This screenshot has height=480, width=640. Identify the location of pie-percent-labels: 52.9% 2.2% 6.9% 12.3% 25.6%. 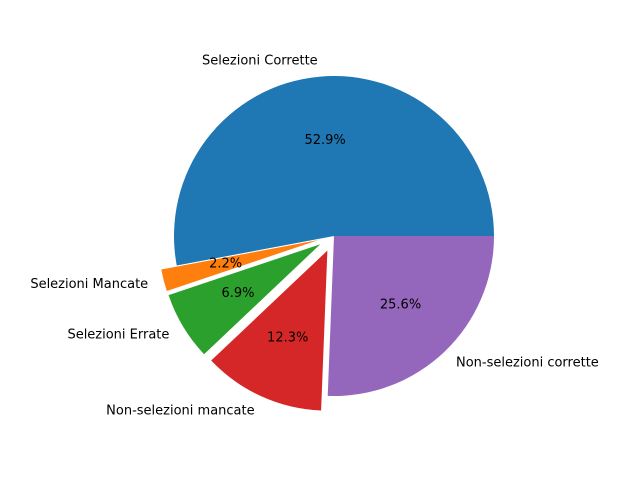
(315, 239).